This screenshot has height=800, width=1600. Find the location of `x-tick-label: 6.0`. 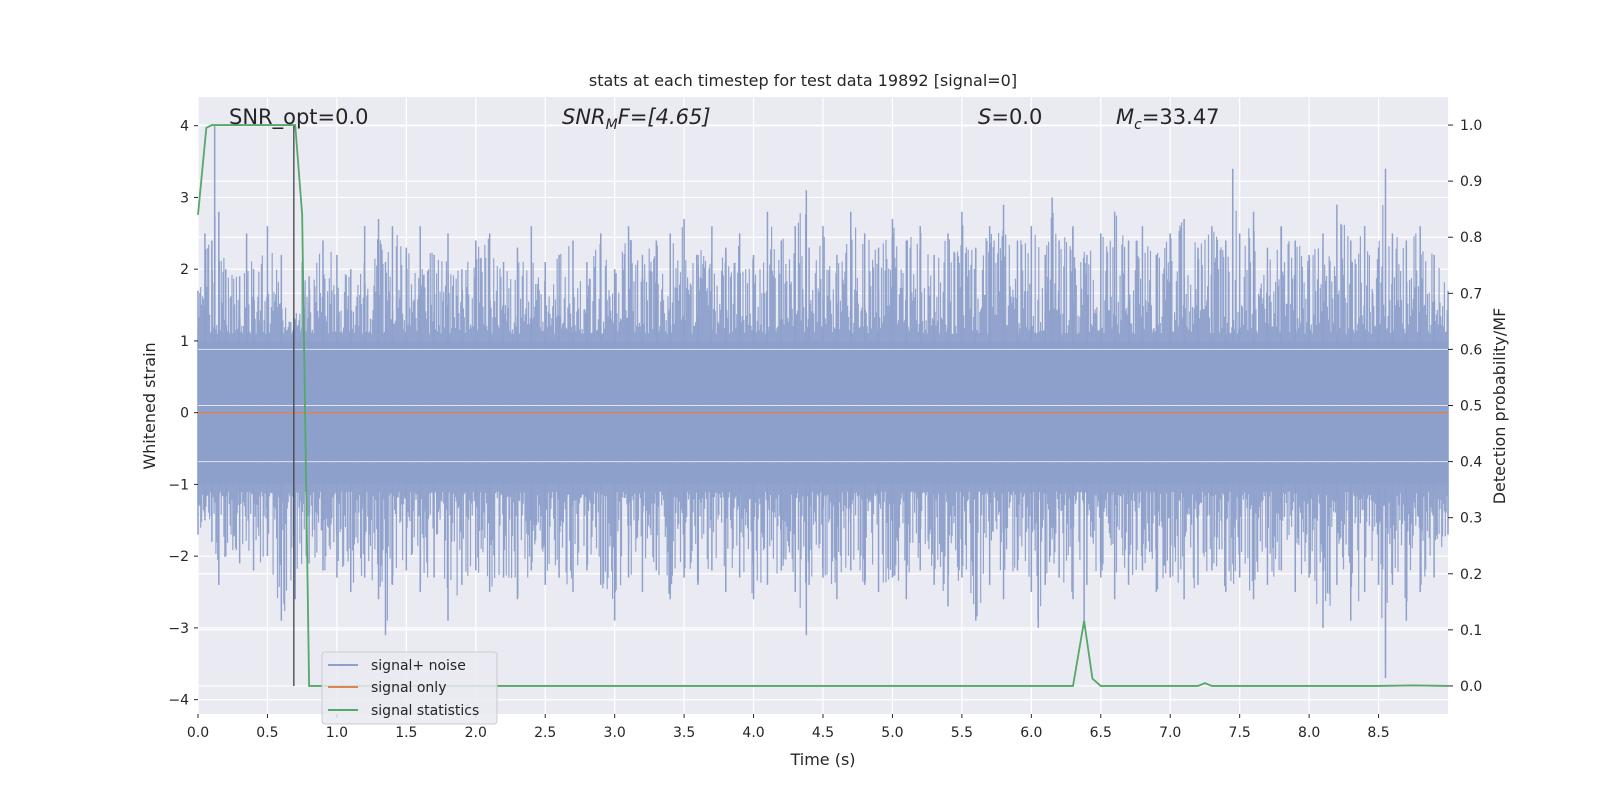

x-tick-label: 6.0 is located at coordinates (1031, 733).